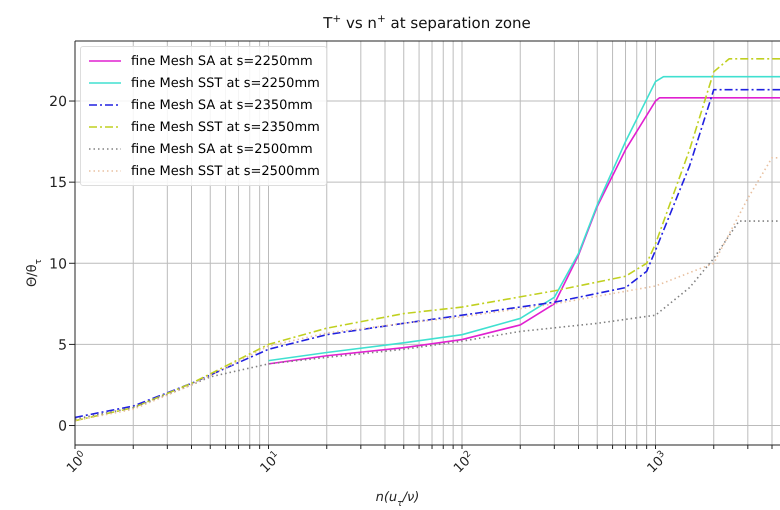 The height and width of the screenshot is (510, 780). Describe the element at coordinates (58, 264) in the screenshot. I see `y-tick-label: 10` at that location.